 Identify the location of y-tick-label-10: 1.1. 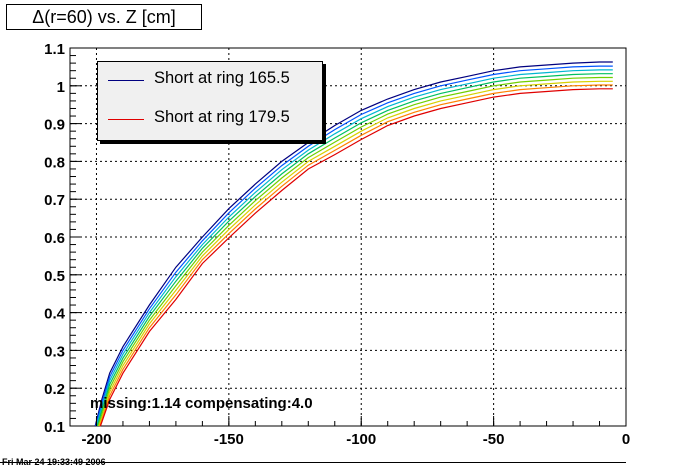
(54, 49).